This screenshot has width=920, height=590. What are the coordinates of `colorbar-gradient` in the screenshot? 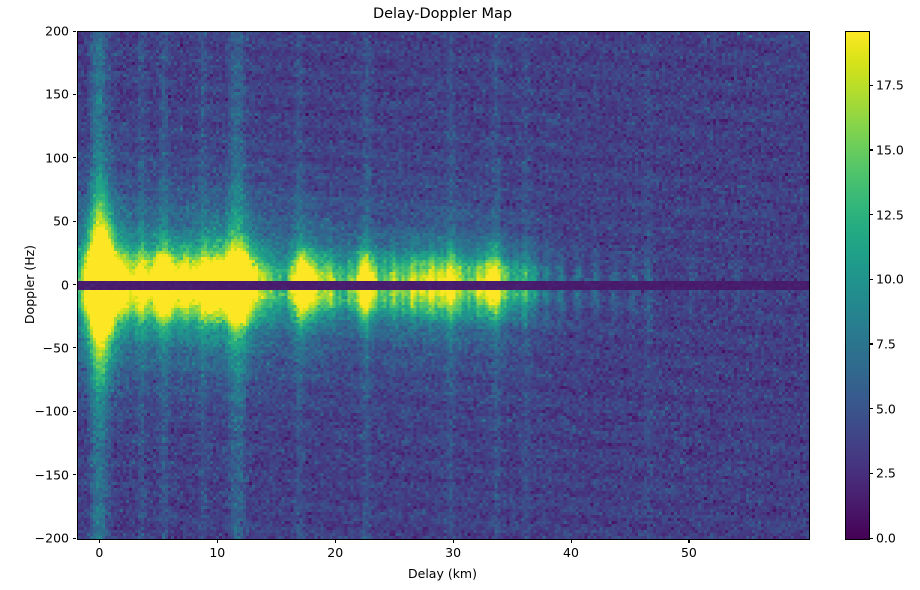 It's located at (857, 285).